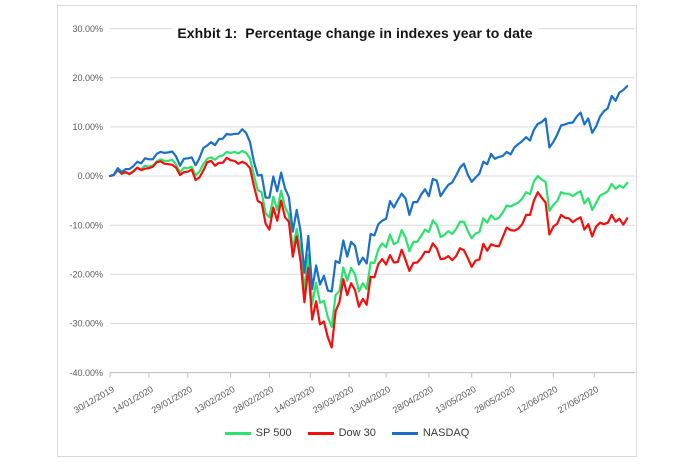 This screenshot has width=696, height=465. I want to click on legend-label: SP 500, so click(273, 433).